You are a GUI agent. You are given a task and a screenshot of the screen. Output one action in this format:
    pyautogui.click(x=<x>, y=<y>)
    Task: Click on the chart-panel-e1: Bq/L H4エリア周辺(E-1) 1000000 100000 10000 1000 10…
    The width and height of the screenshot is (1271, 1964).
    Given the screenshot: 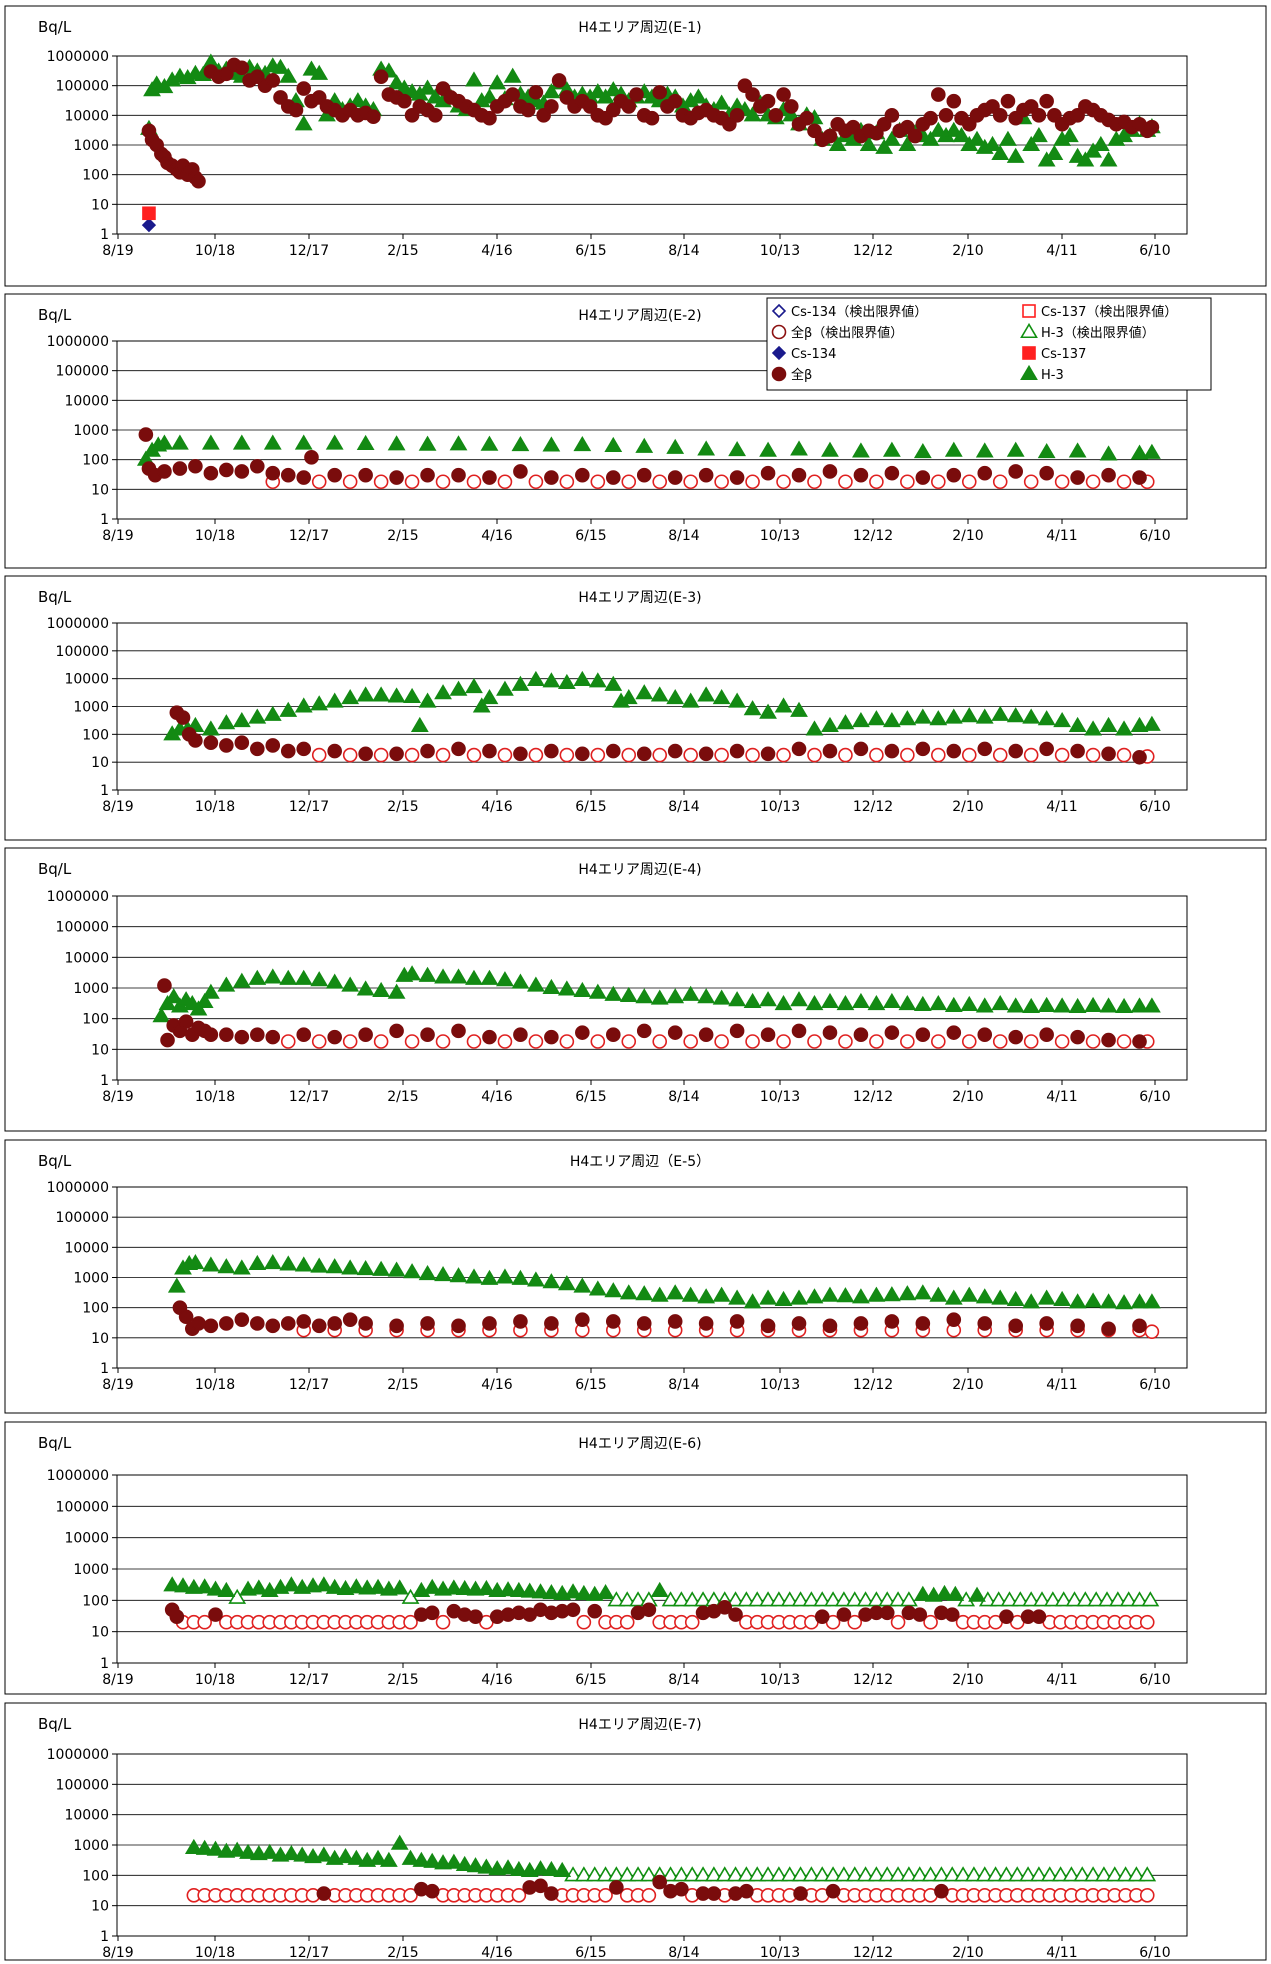 What is the action you would take?
    pyautogui.click(x=635, y=146)
    